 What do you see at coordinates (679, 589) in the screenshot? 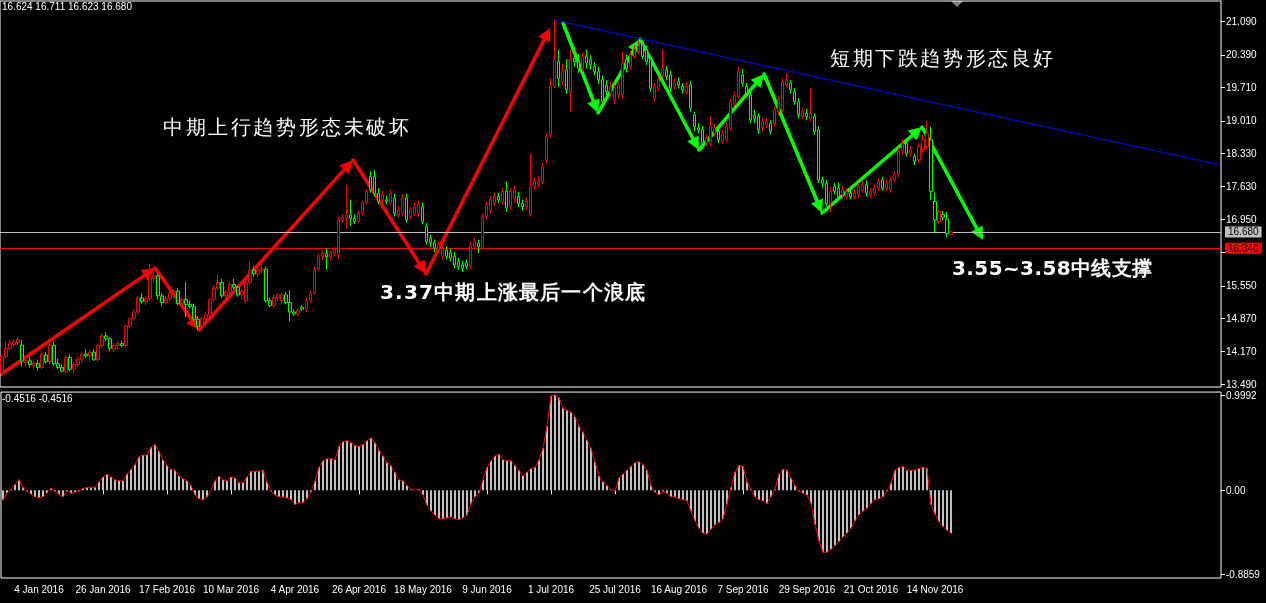
I see `x-tick-label: 16 Aug 2016` at bounding box center [679, 589].